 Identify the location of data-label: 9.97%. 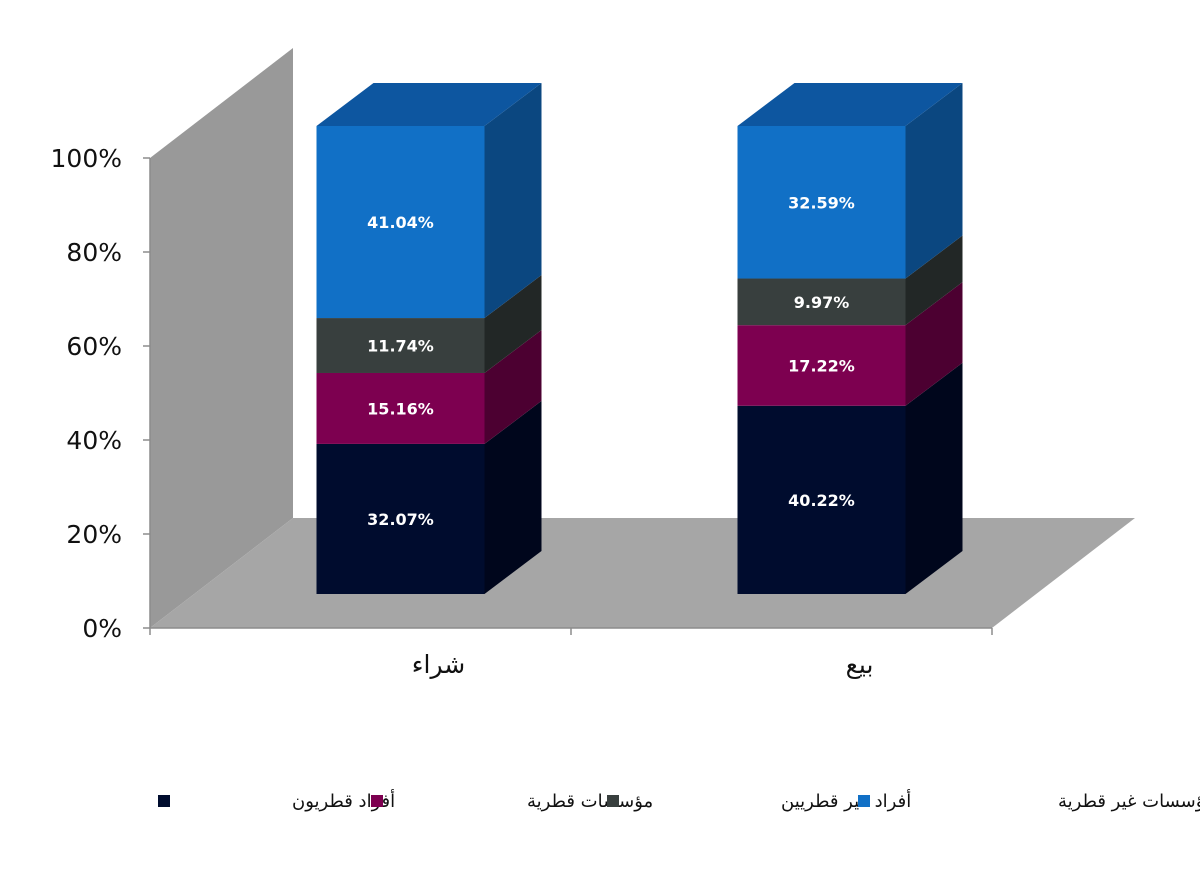
(822, 302).